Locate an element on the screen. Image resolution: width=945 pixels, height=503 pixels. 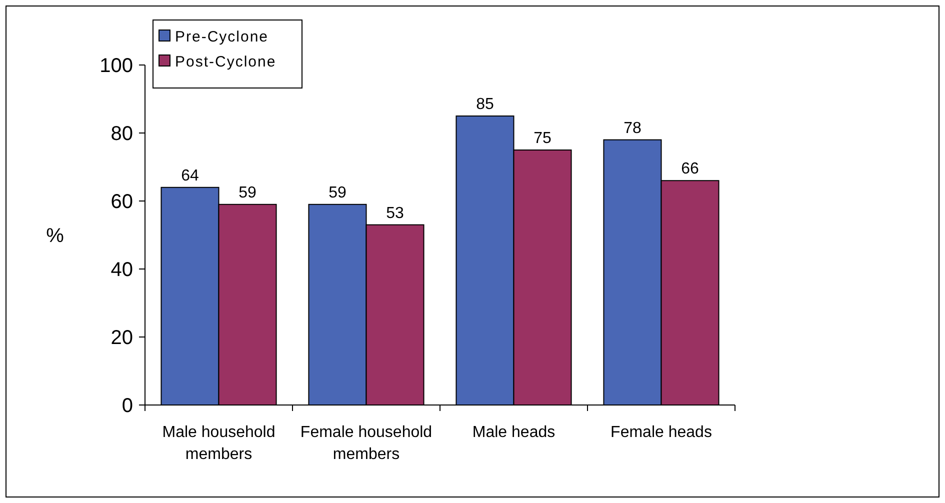
legend-label: Pre-Cyclone is located at coordinates (222, 37).